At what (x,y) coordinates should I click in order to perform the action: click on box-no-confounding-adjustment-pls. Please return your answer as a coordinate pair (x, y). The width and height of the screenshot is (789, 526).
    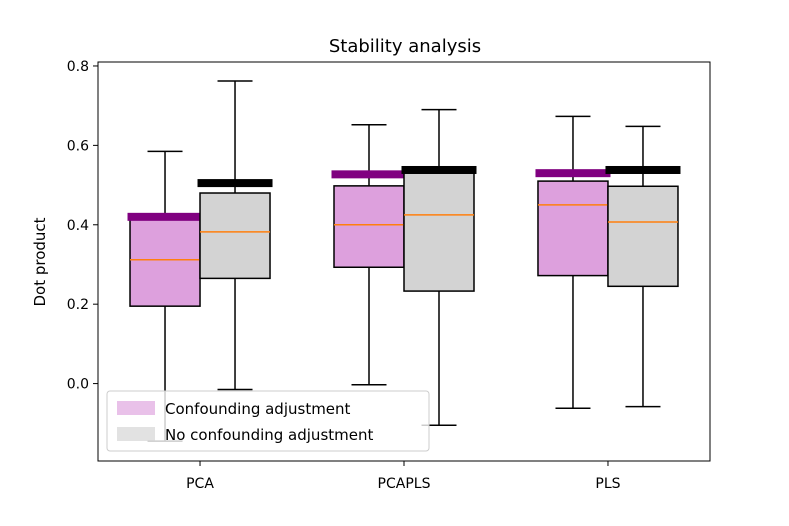
    Looking at the image, I should click on (643, 266).